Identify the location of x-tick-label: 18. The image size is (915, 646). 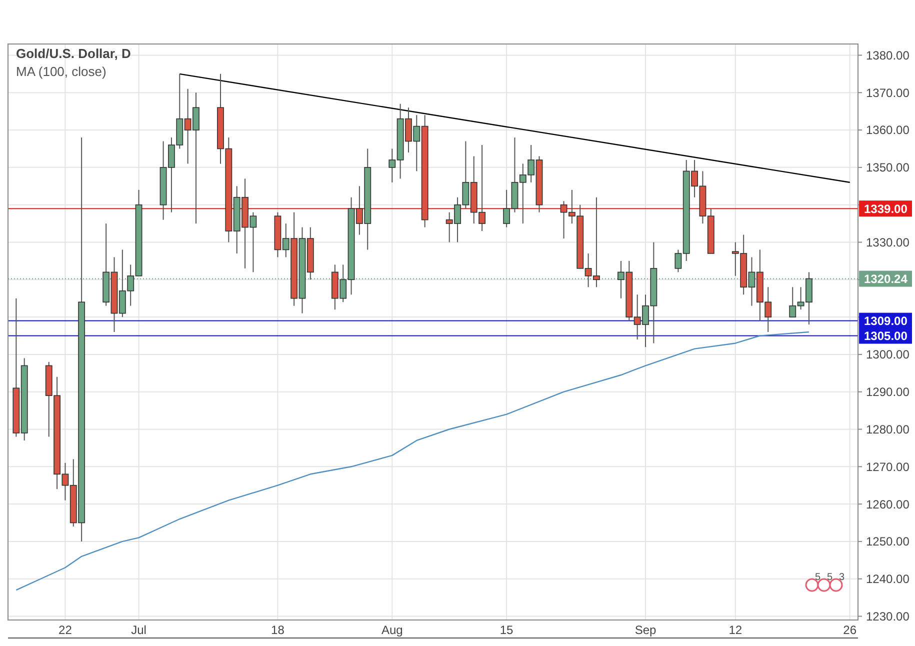
(278, 630).